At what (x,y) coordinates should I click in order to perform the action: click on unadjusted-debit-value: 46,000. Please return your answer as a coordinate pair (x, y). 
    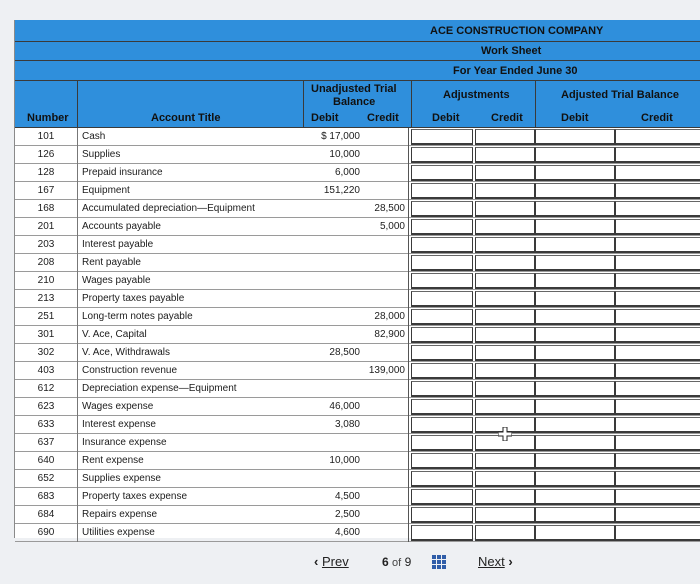
    Looking at the image, I should click on (344, 406).